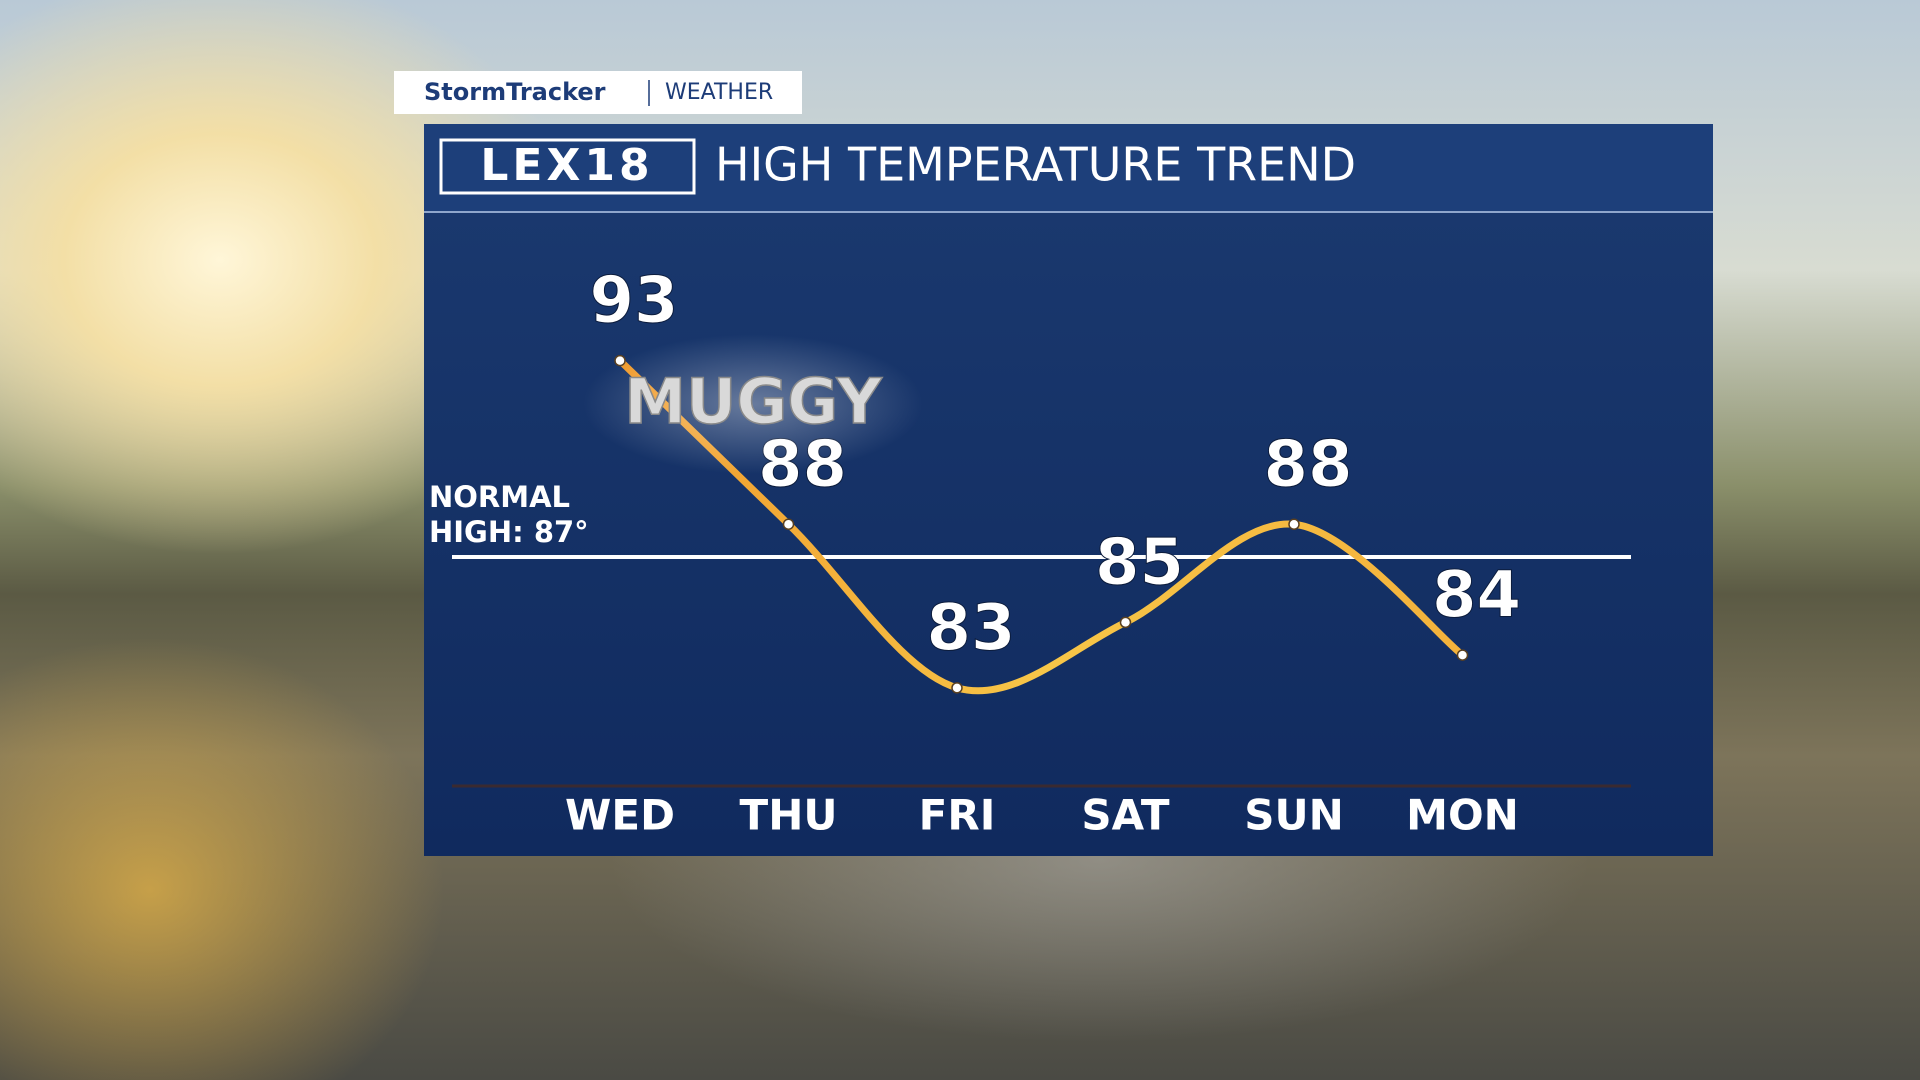 This screenshot has height=1080, width=1920. I want to click on x-tick-label: SUN, so click(1294, 815).